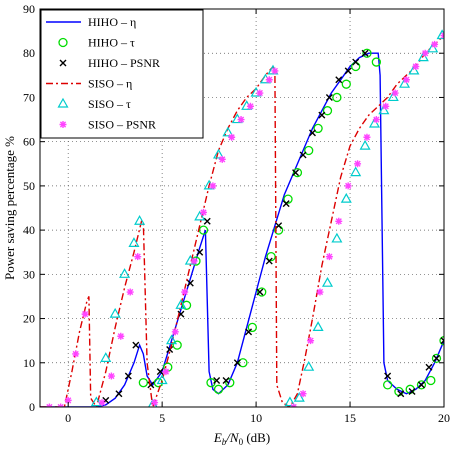  I want to click on x-axis-label-mid: /N, so click(232, 437).